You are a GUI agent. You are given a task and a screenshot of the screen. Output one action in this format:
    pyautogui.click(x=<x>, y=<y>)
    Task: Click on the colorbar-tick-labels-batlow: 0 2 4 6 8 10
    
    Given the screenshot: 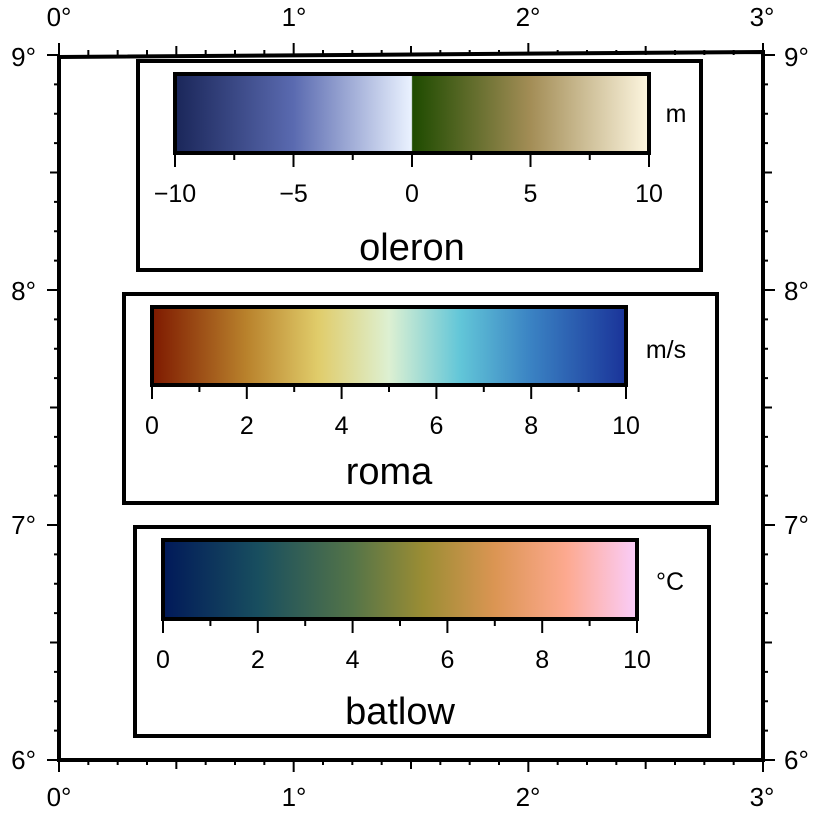 What is the action you would take?
    pyautogui.click(x=403, y=660)
    